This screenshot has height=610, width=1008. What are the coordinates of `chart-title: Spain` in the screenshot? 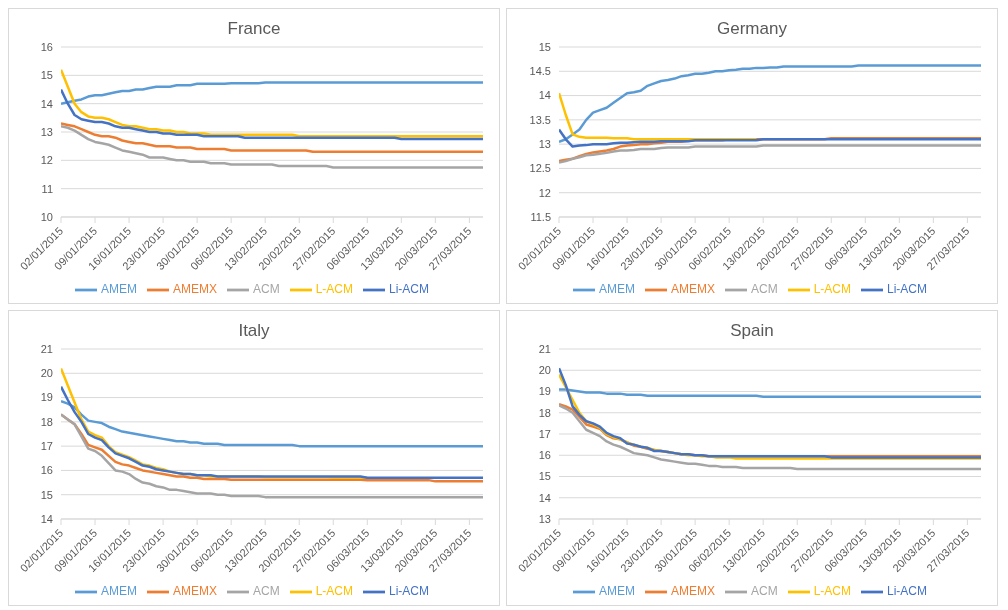 It's located at (752, 331).